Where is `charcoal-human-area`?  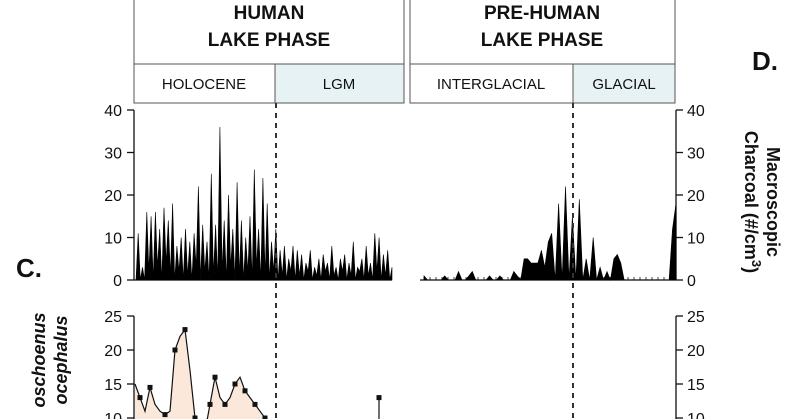 charcoal-human-area is located at coordinates (264, 203).